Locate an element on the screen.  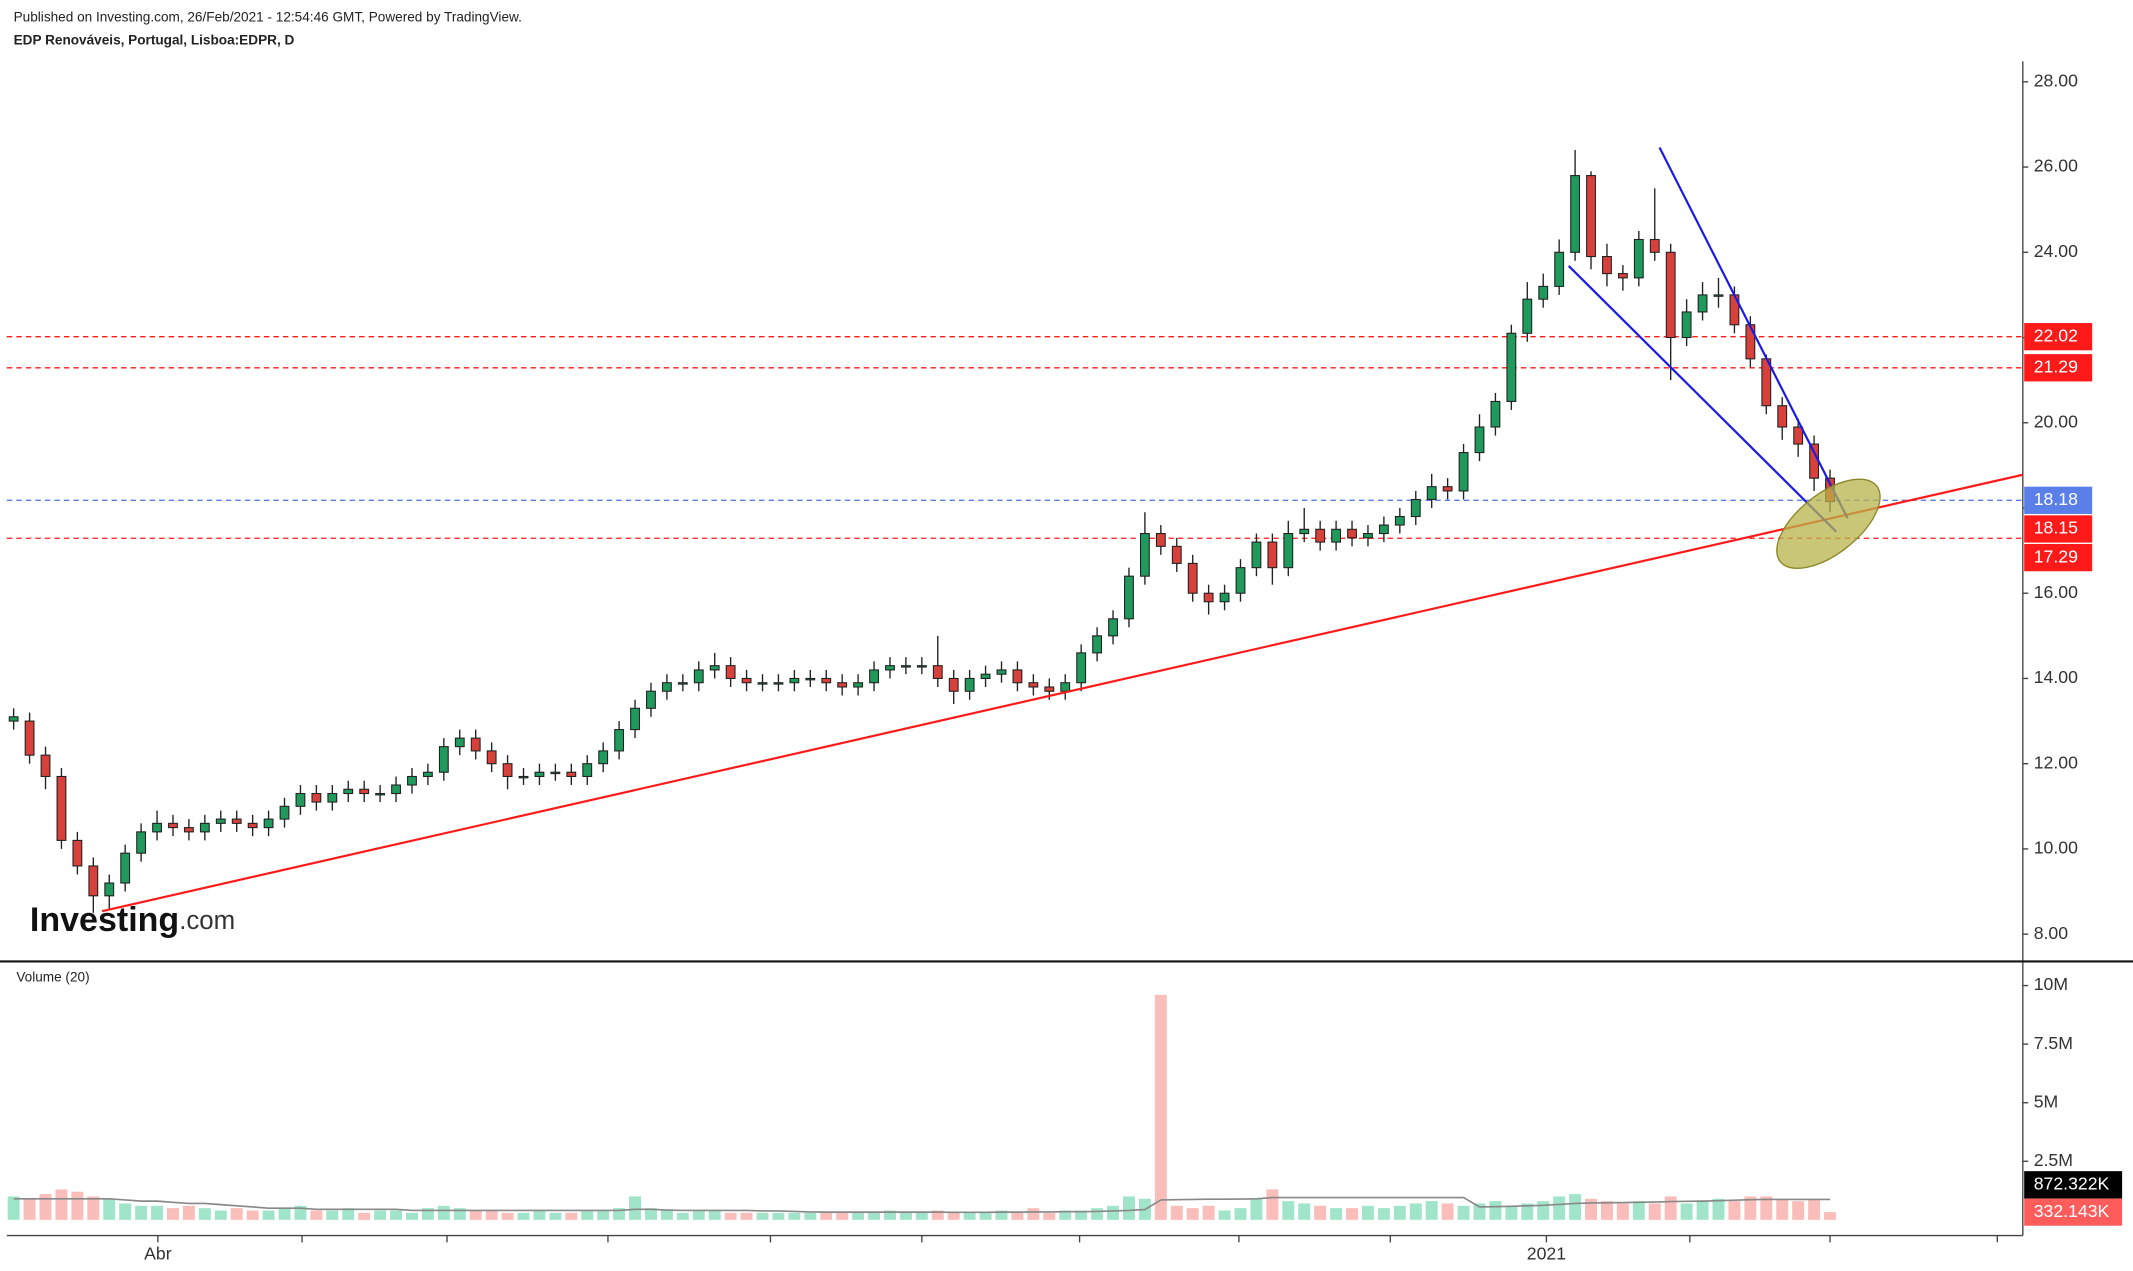
volume-tick-label: 10M is located at coordinates (2051, 984).